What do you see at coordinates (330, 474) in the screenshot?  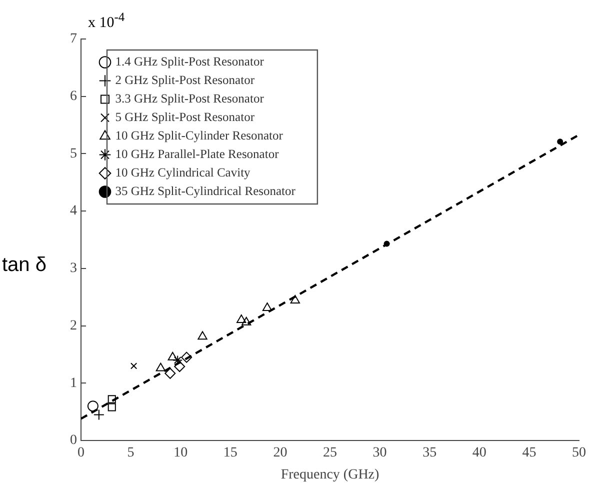 I see `x-axis-title: Frequency (GHz)` at bounding box center [330, 474].